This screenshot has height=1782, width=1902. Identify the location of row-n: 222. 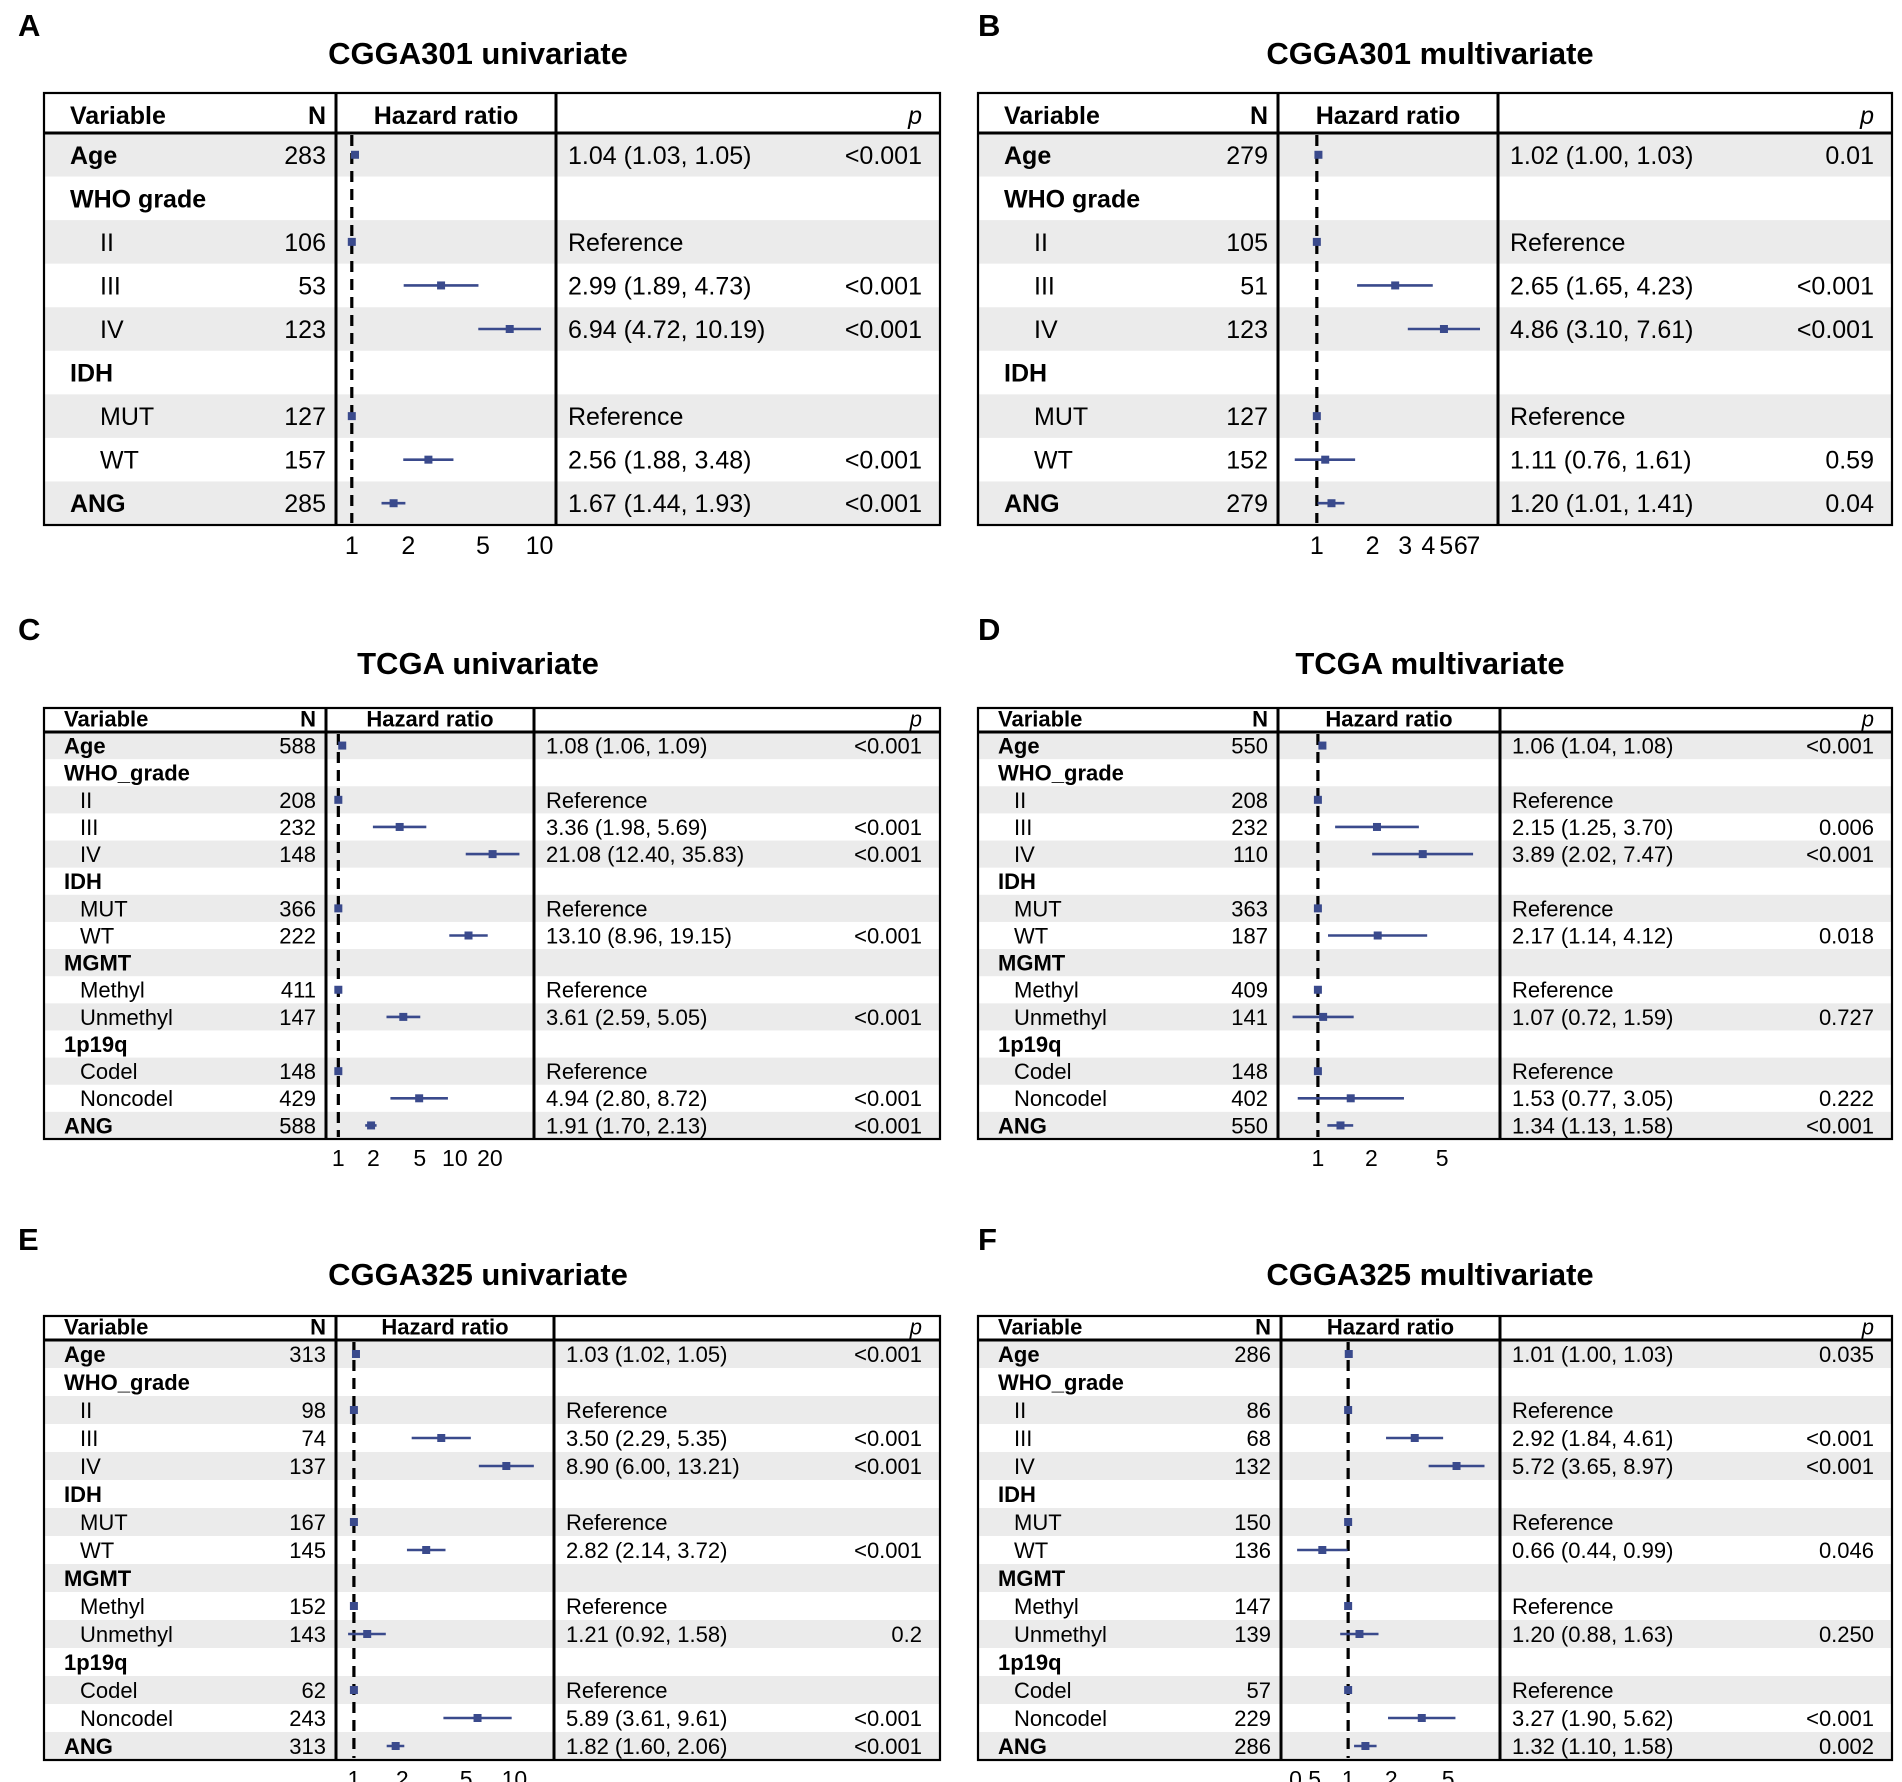
(297, 935).